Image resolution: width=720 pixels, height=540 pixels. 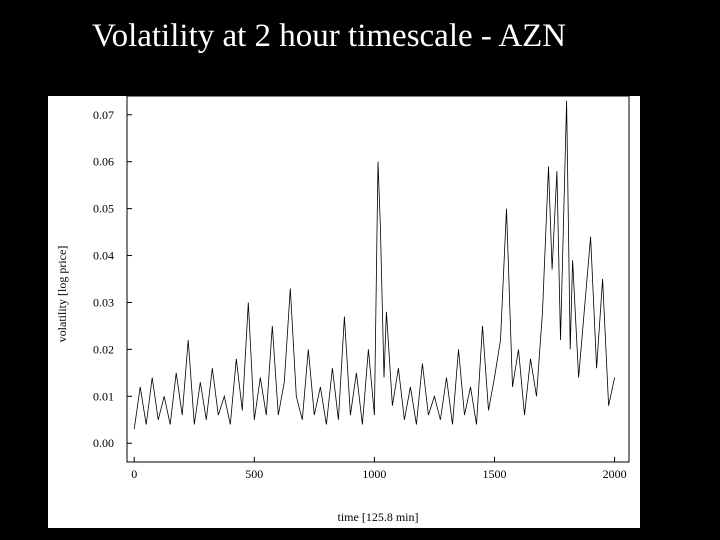 What do you see at coordinates (103, 162) in the screenshot?
I see `y-tick-label: 0.06` at bounding box center [103, 162].